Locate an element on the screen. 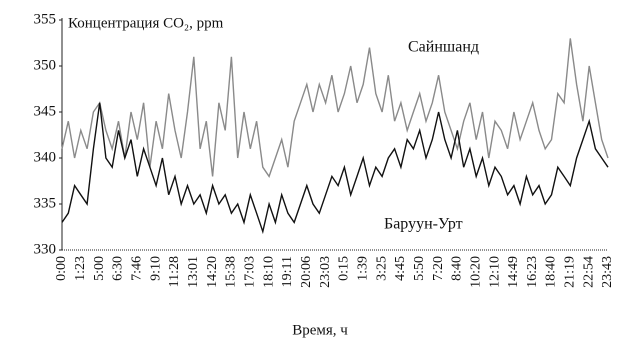 Image resolution: width=619 pixels, height=345 pixels. series-label: Сайншанд is located at coordinates (443, 47).